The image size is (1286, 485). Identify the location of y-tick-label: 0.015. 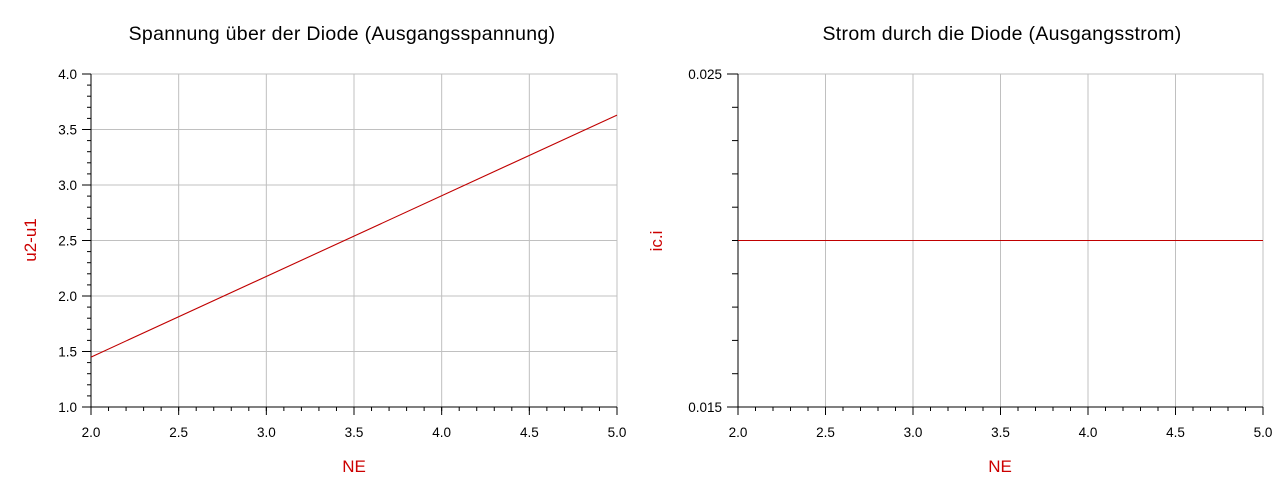
(705, 407).